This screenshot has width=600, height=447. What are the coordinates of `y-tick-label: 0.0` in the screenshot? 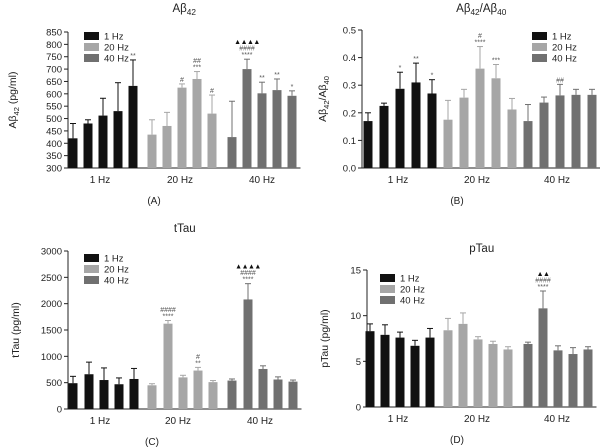 It's located at (349, 169).